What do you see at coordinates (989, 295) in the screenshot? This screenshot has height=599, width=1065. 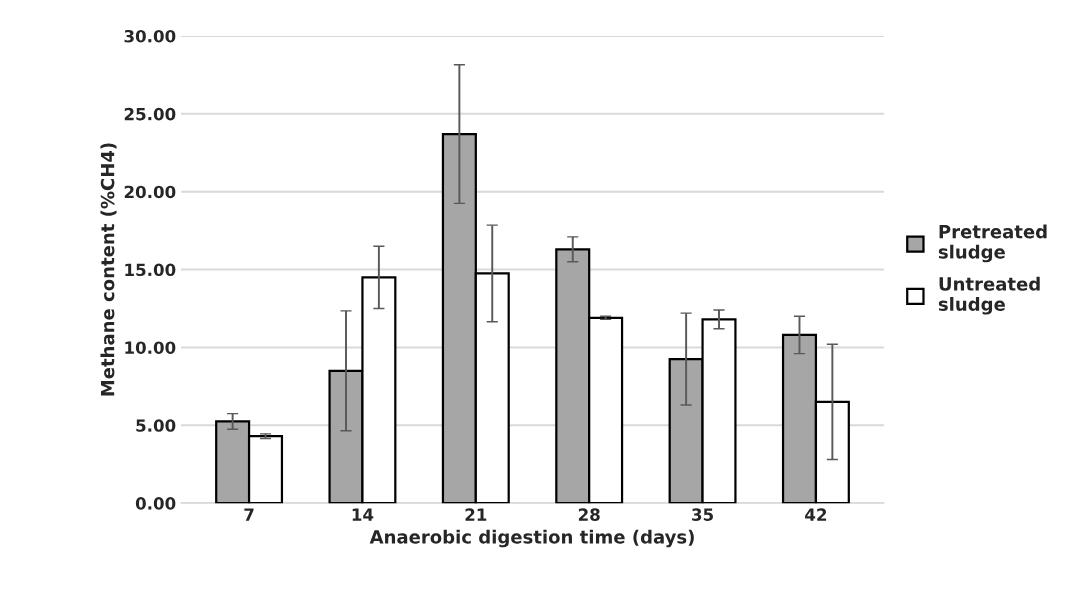 I see `legend-label: Untreated sludge` at bounding box center [989, 295].